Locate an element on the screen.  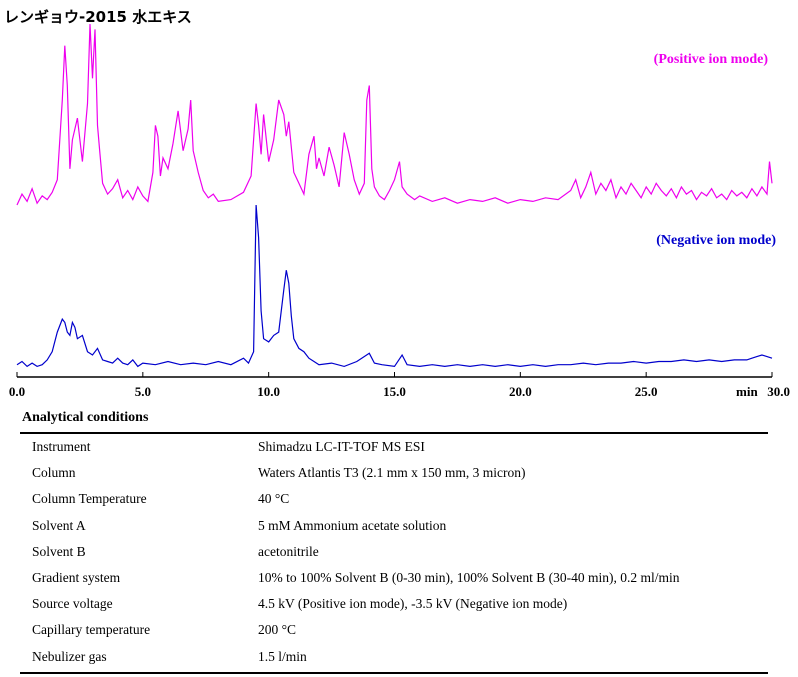
page-title: レンギョウ-2015 水エキス is located at coordinates (98, 17).